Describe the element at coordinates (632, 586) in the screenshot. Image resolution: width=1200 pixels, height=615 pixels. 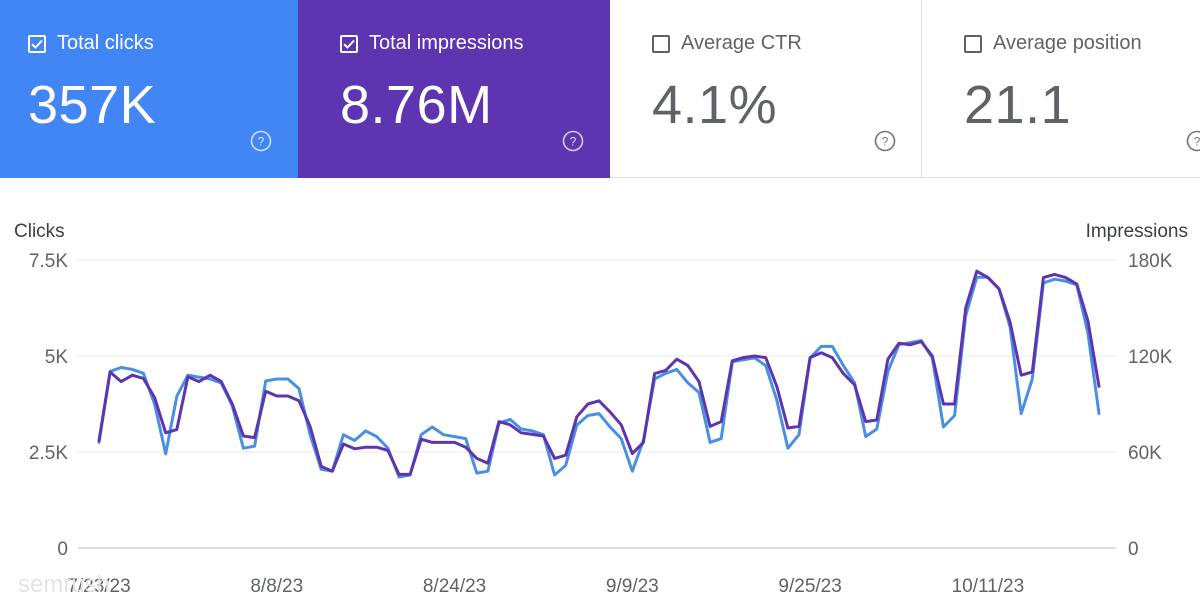
I see `x-tick-label: 9/9/23` at that location.